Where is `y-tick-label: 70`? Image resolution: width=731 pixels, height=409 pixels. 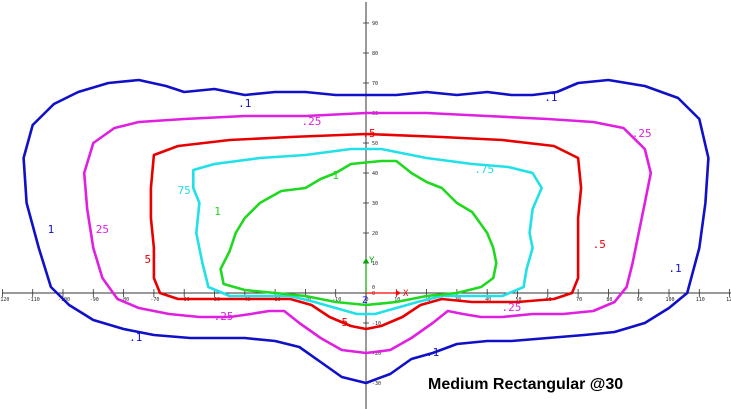
y-tick-label: 70 is located at coordinates (375, 84).